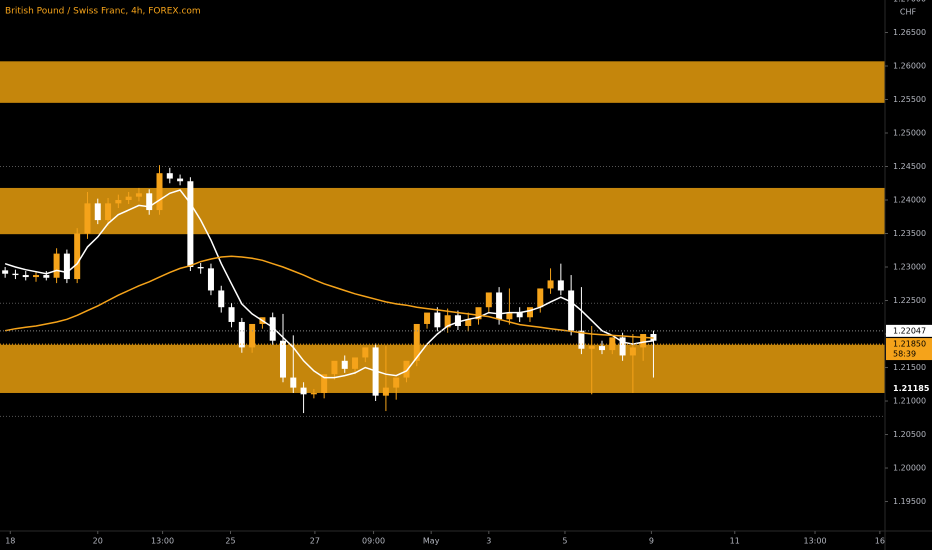  What do you see at coordinates (909, 65) in the screenshot?
I see `y-tick-label: 1.26000` at bounding box center [909, 65].